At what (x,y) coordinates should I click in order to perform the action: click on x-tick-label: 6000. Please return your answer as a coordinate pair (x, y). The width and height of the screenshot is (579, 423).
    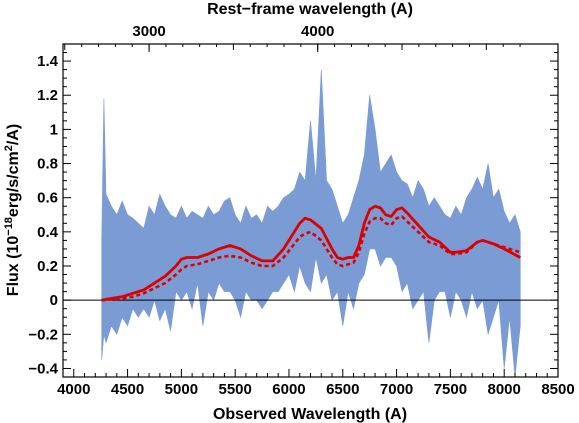
    Looking at the image, I should click on (288, 389).